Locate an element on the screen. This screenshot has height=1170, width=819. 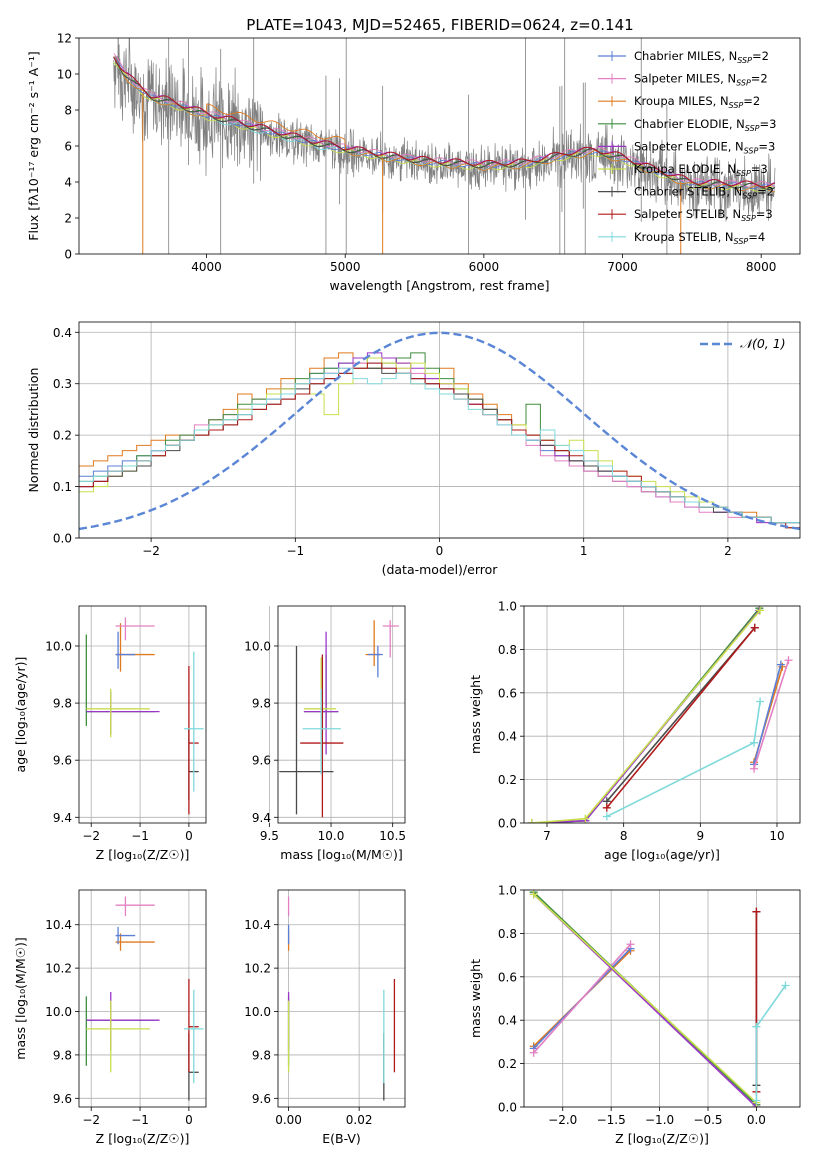
x-tick-label: 5000 is located at coordinates (345, 267).